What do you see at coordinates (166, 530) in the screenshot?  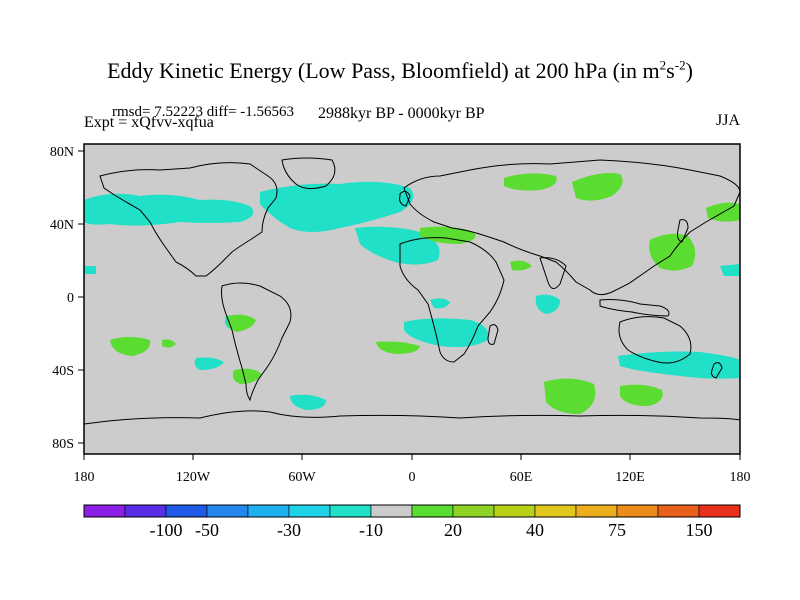 I see `colorbar-label: -100` at bounding box center [166, 530].